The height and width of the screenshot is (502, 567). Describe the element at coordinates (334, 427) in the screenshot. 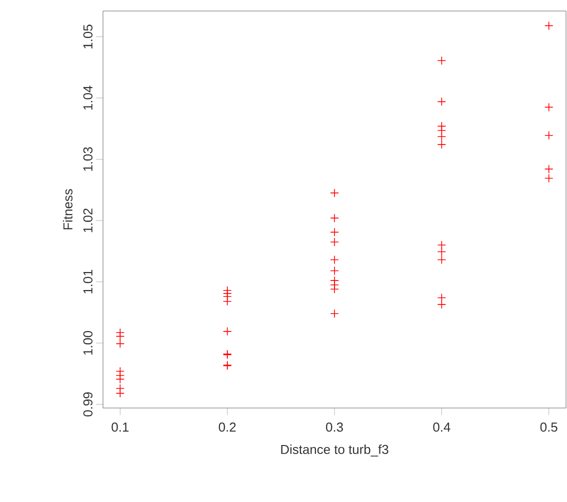

I see `x-tick-label: 0.3` at that location.